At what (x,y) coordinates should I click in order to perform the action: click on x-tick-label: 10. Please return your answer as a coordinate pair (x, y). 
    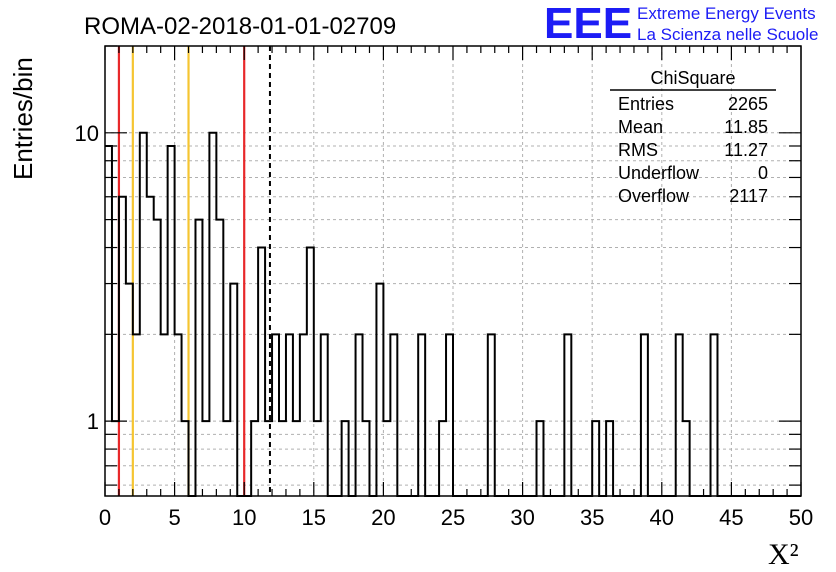
    Looking at the image, I should click on (244, 517).